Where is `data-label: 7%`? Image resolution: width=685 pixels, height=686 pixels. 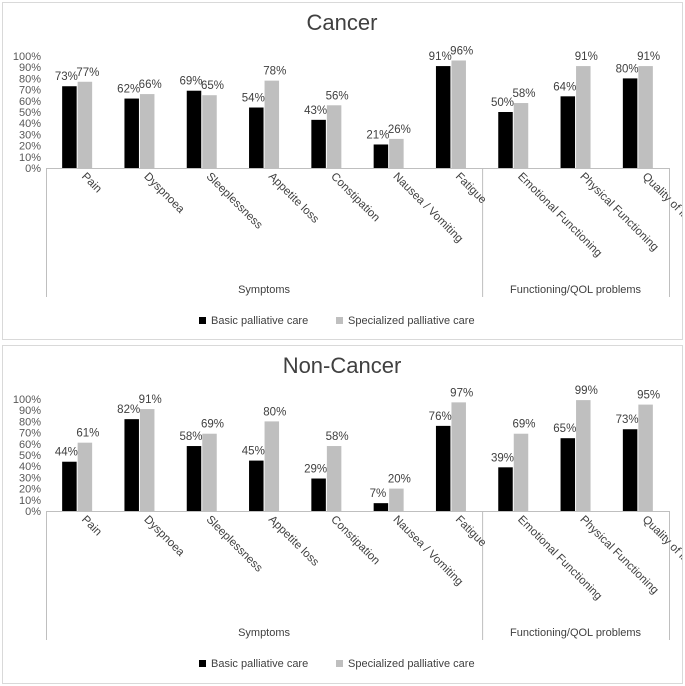
data-label: 7% is located at coordinates (378, 494).